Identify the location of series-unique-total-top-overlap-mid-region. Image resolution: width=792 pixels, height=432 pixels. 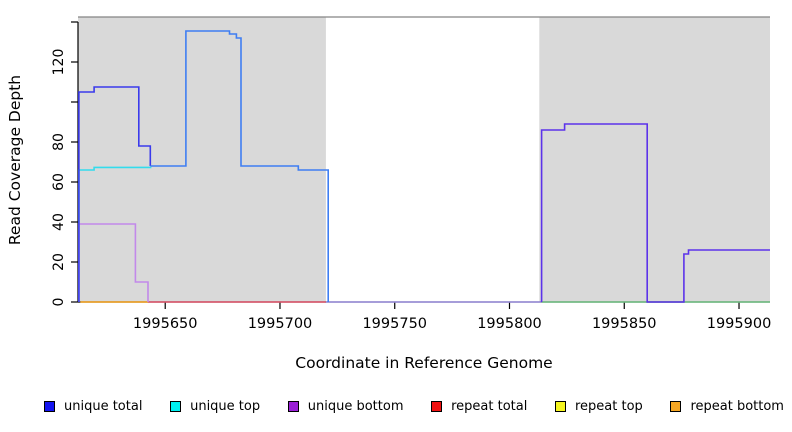
(240, 166).